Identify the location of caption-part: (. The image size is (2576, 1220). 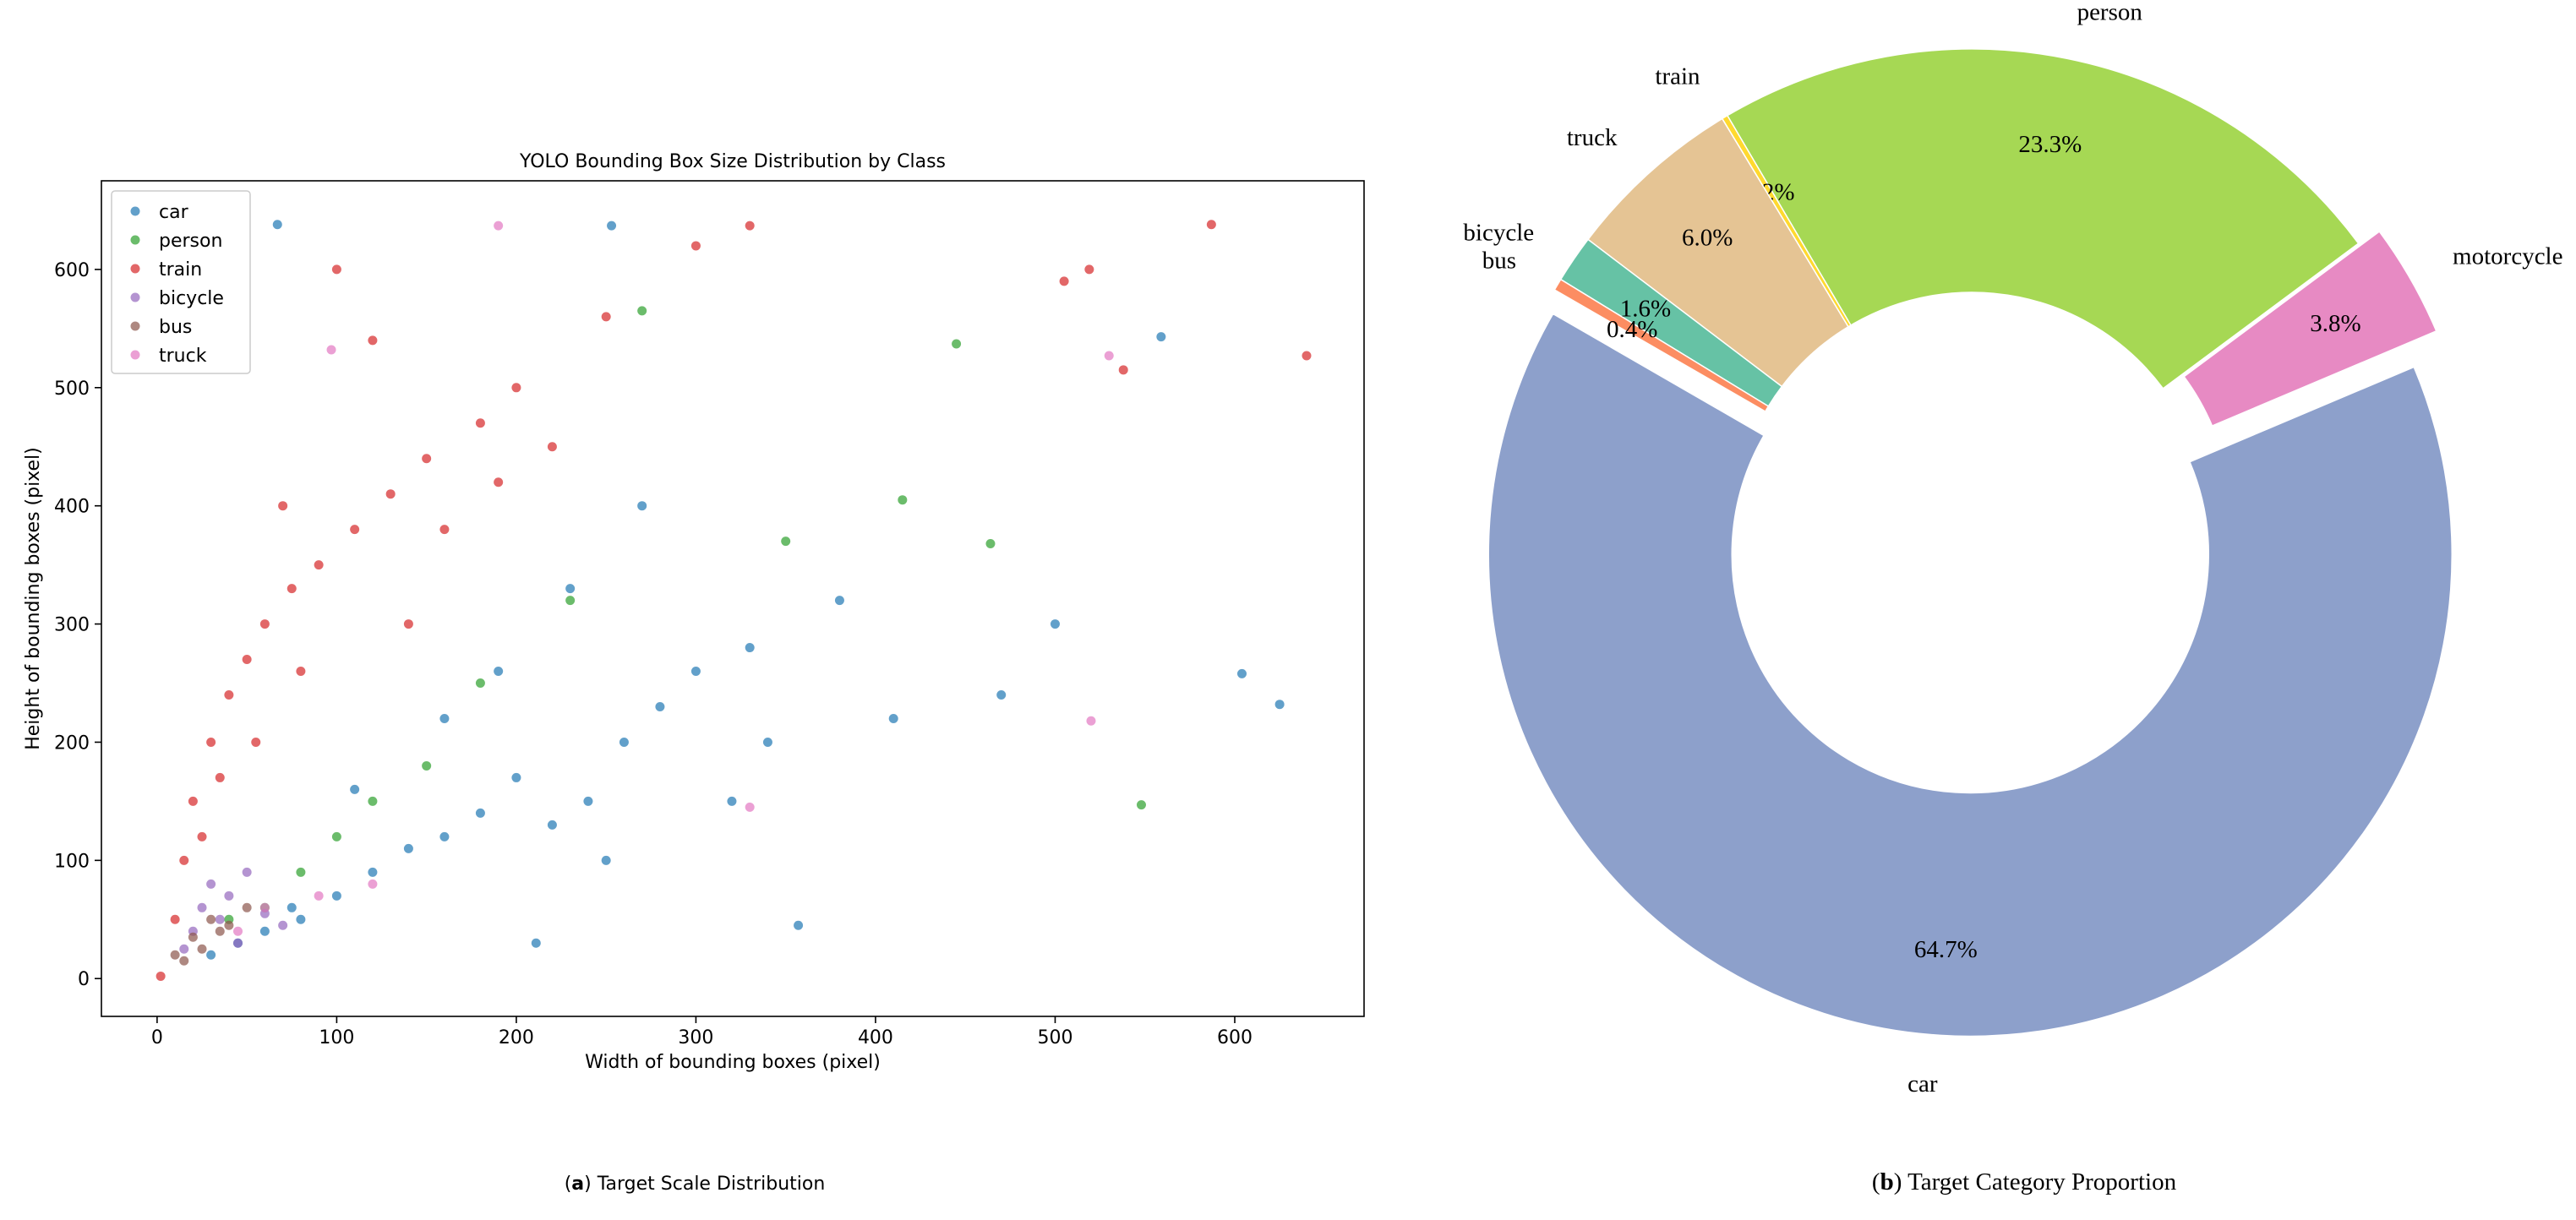
(1876, 1181).